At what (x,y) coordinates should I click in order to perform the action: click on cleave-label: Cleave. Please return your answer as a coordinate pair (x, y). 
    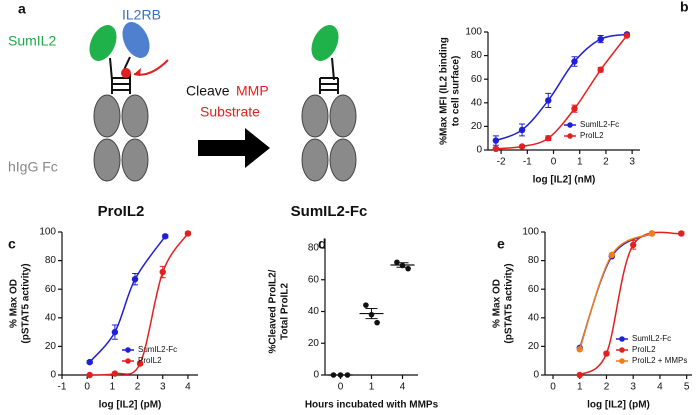
    Looking at the image, I should click on (208, 91).